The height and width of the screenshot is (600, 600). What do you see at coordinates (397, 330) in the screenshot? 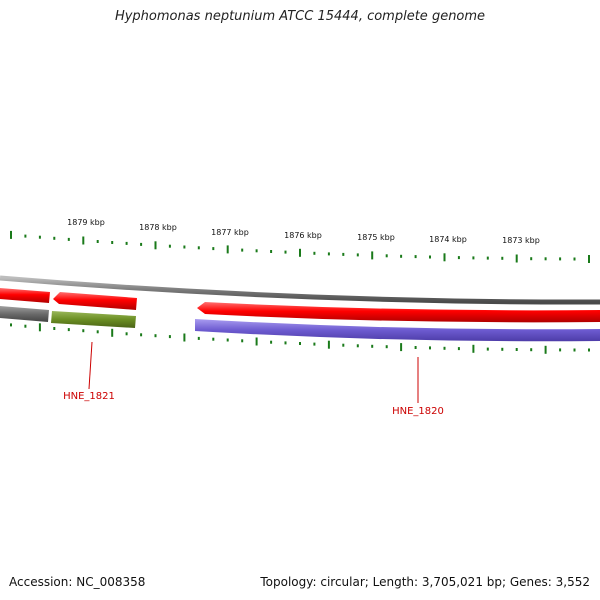
I see `gene-feature-hne1820` at bounding box center [397, 330].